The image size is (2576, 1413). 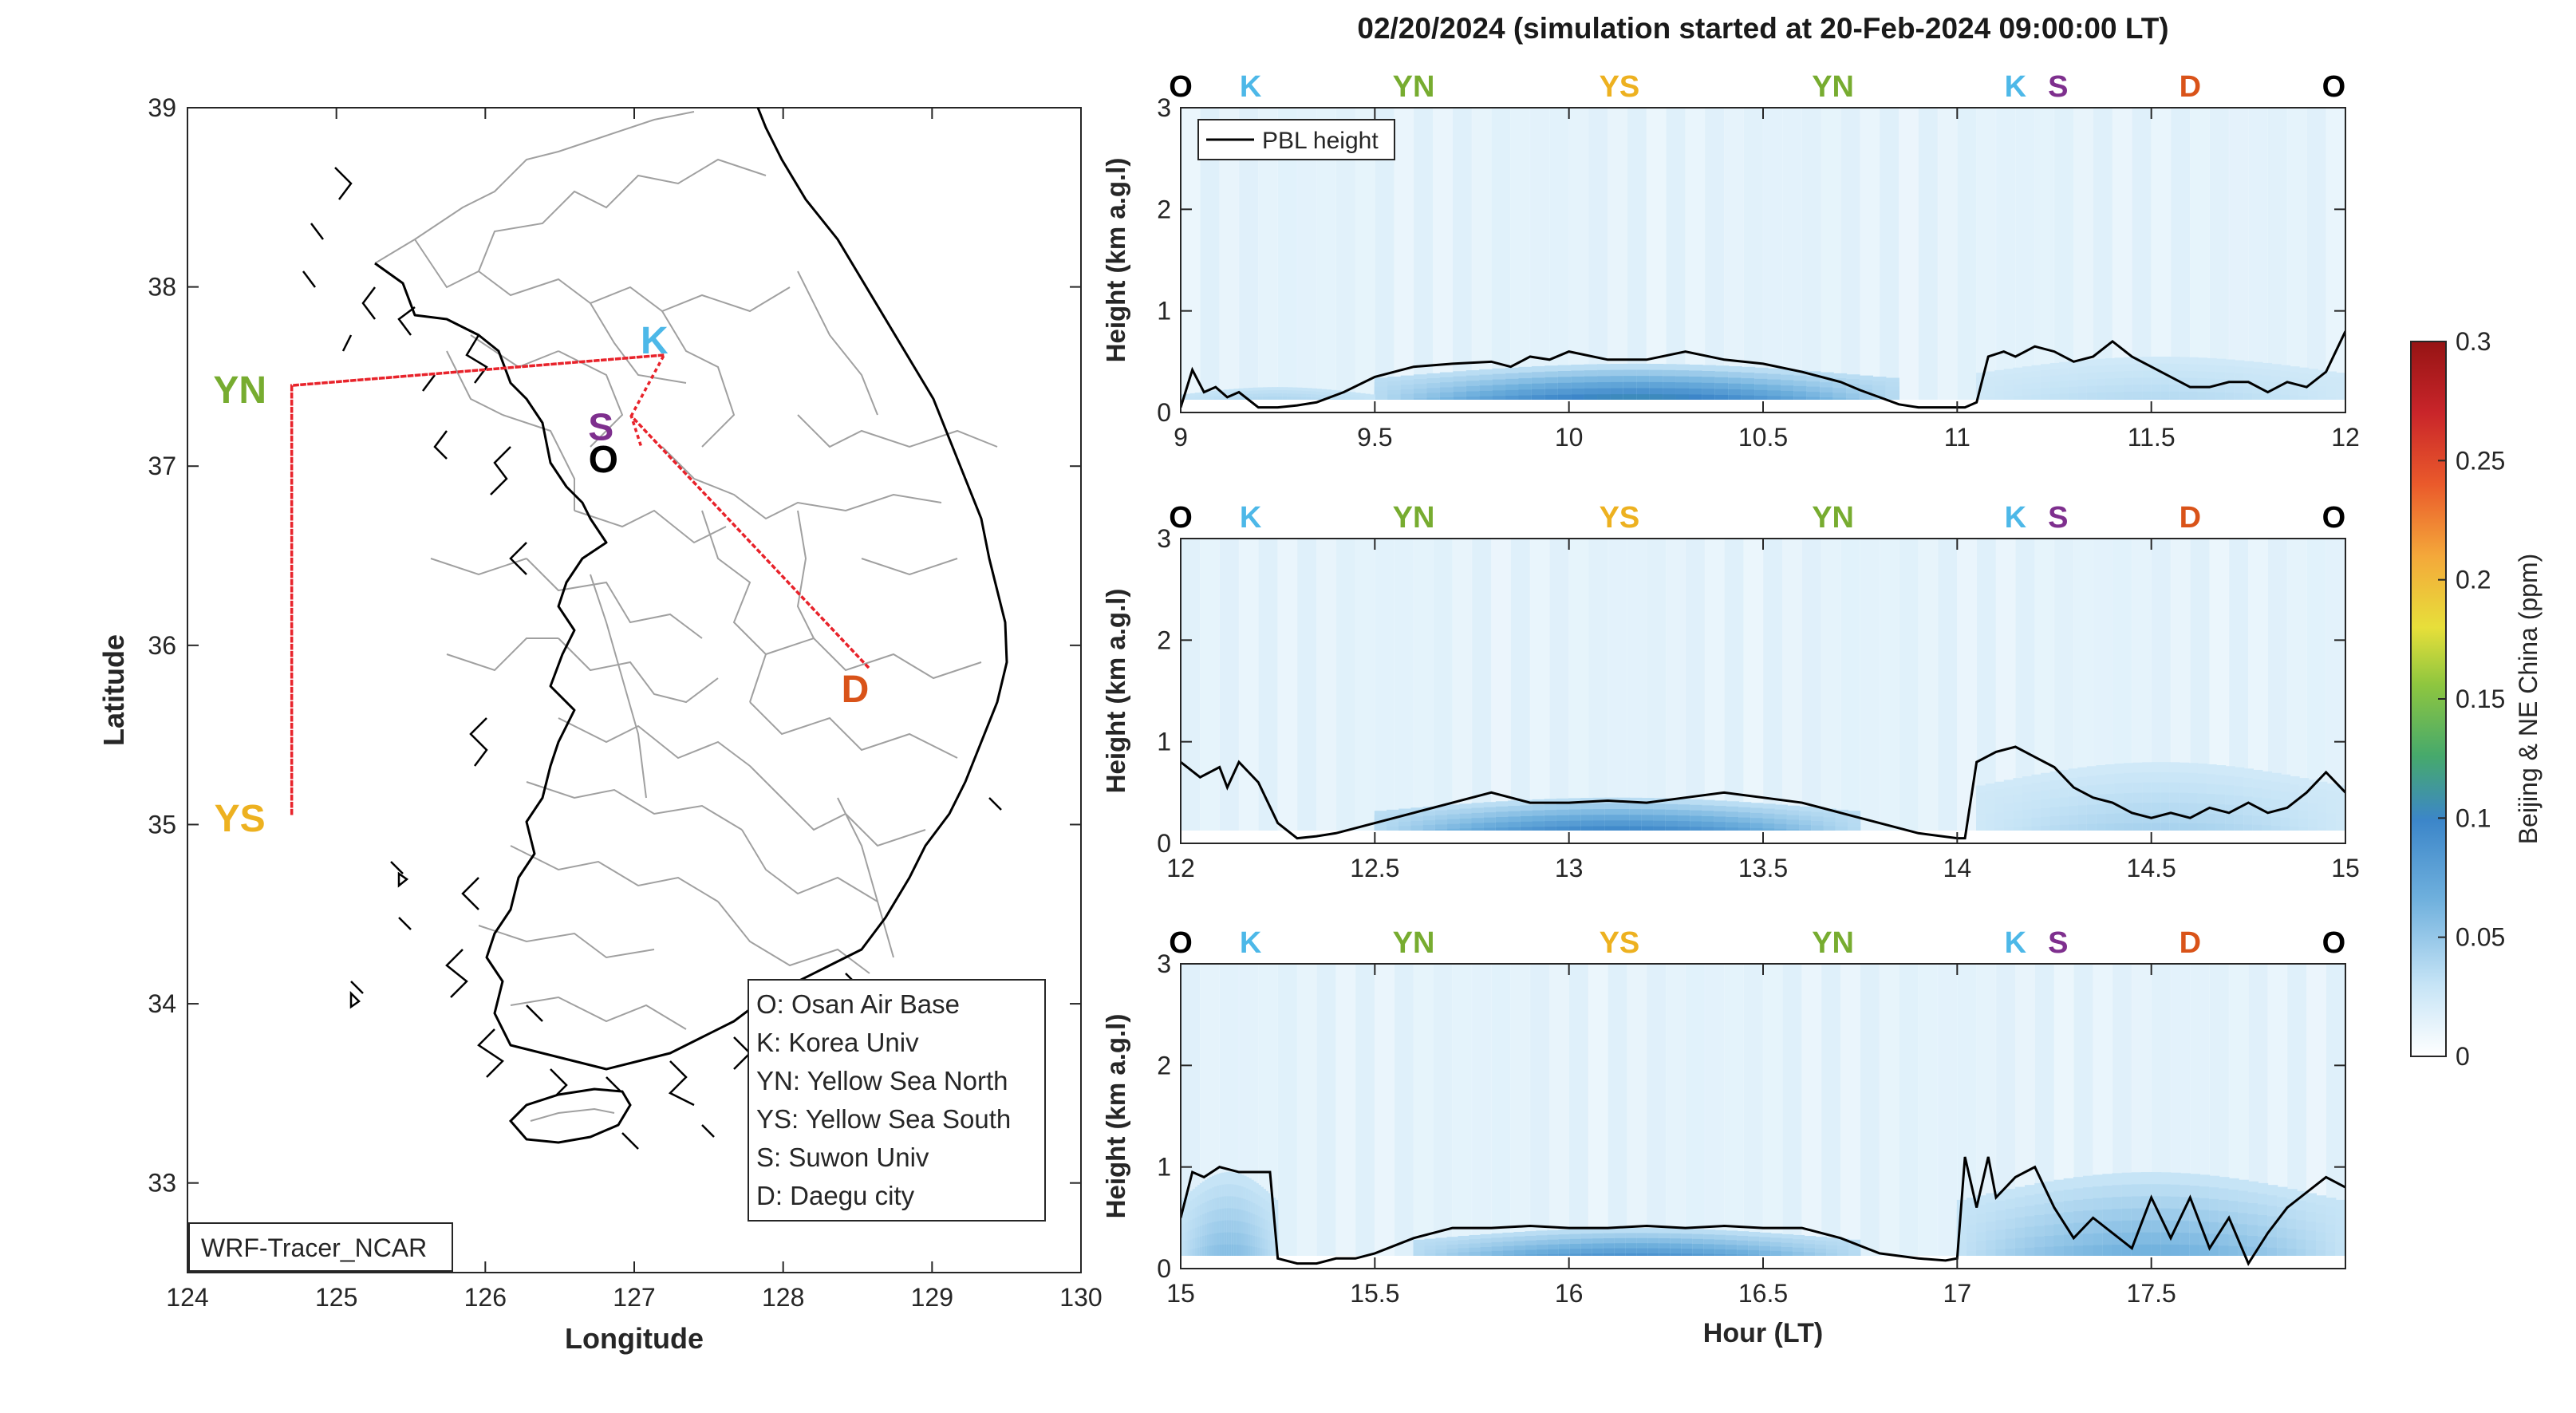 I want to click on site-legend-item: O: Osan Air Base, so click(x=858, y=1004).